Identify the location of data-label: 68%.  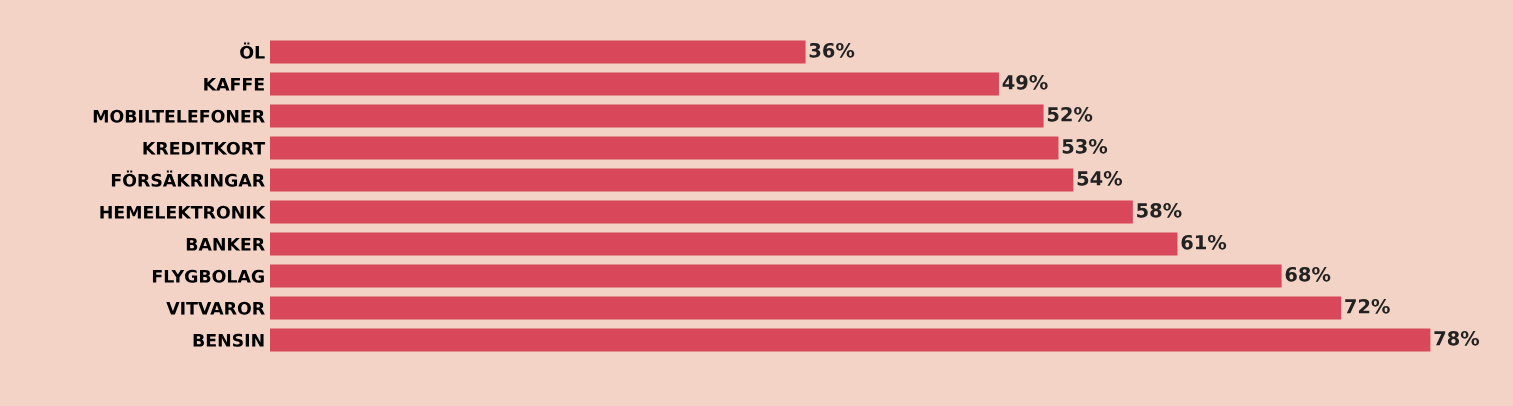
(1308, 274).